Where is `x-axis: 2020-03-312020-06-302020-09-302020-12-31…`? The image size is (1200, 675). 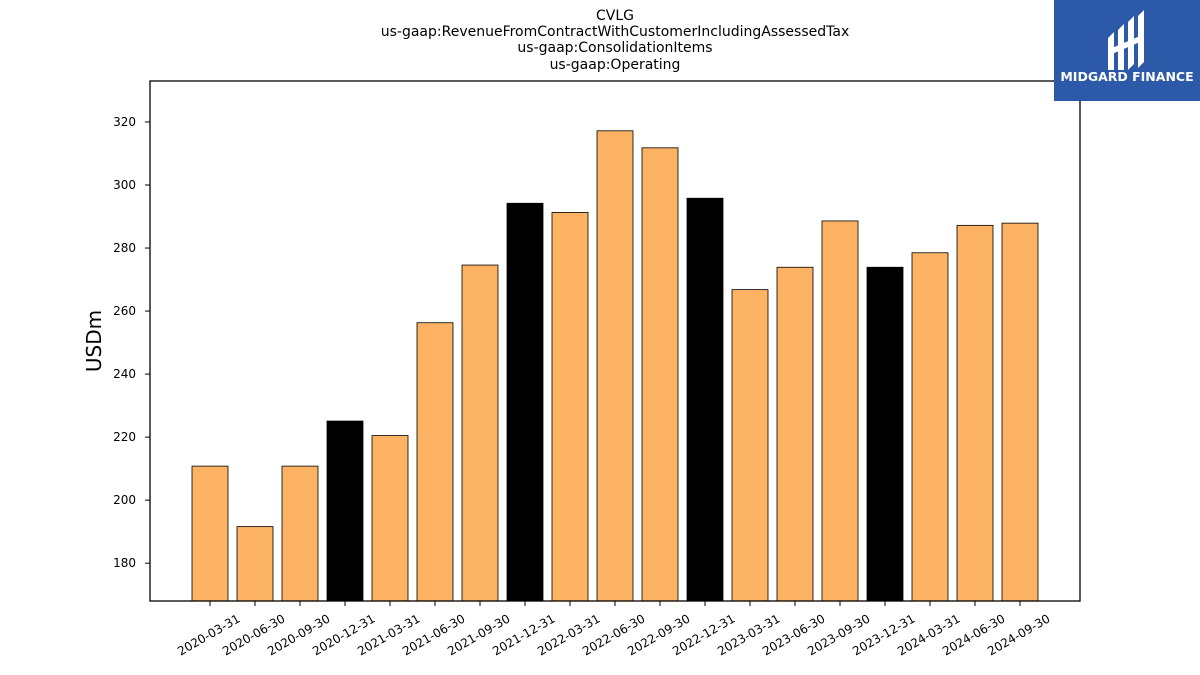
x-axis: 2020-03-312020-06-302020-09-302020-12-31… is located at coordinates (614, 629).